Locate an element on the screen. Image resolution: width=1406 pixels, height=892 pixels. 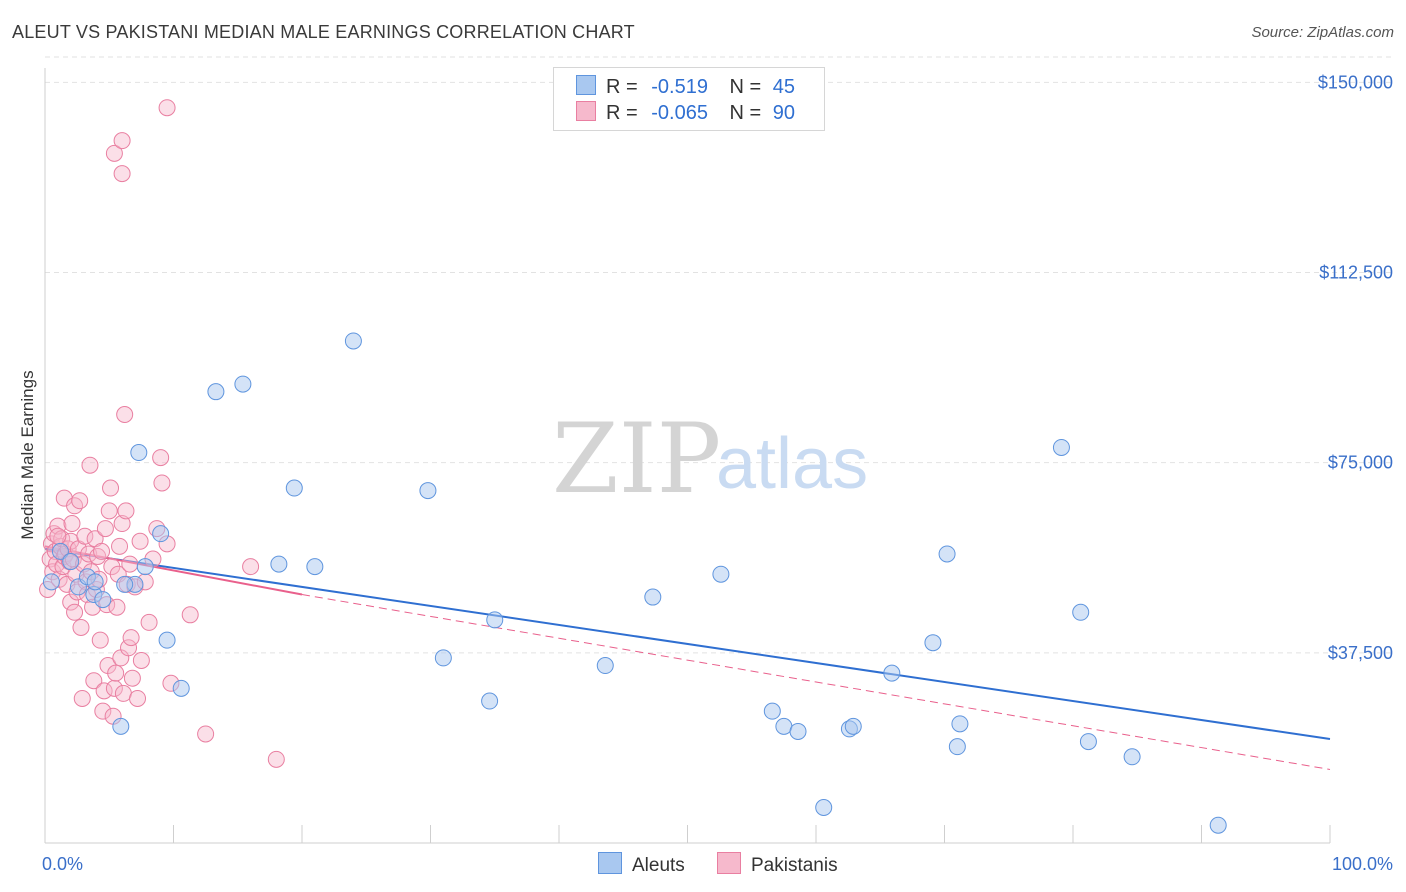
legend-n-value: 90 is located at coordinates (784, 113).